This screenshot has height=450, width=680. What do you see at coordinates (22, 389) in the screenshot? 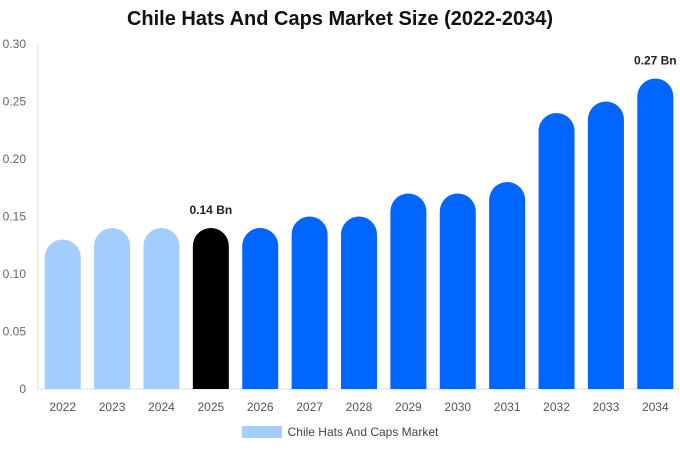
I see `y-tick-label: 0` at bounding box center [22, 389].